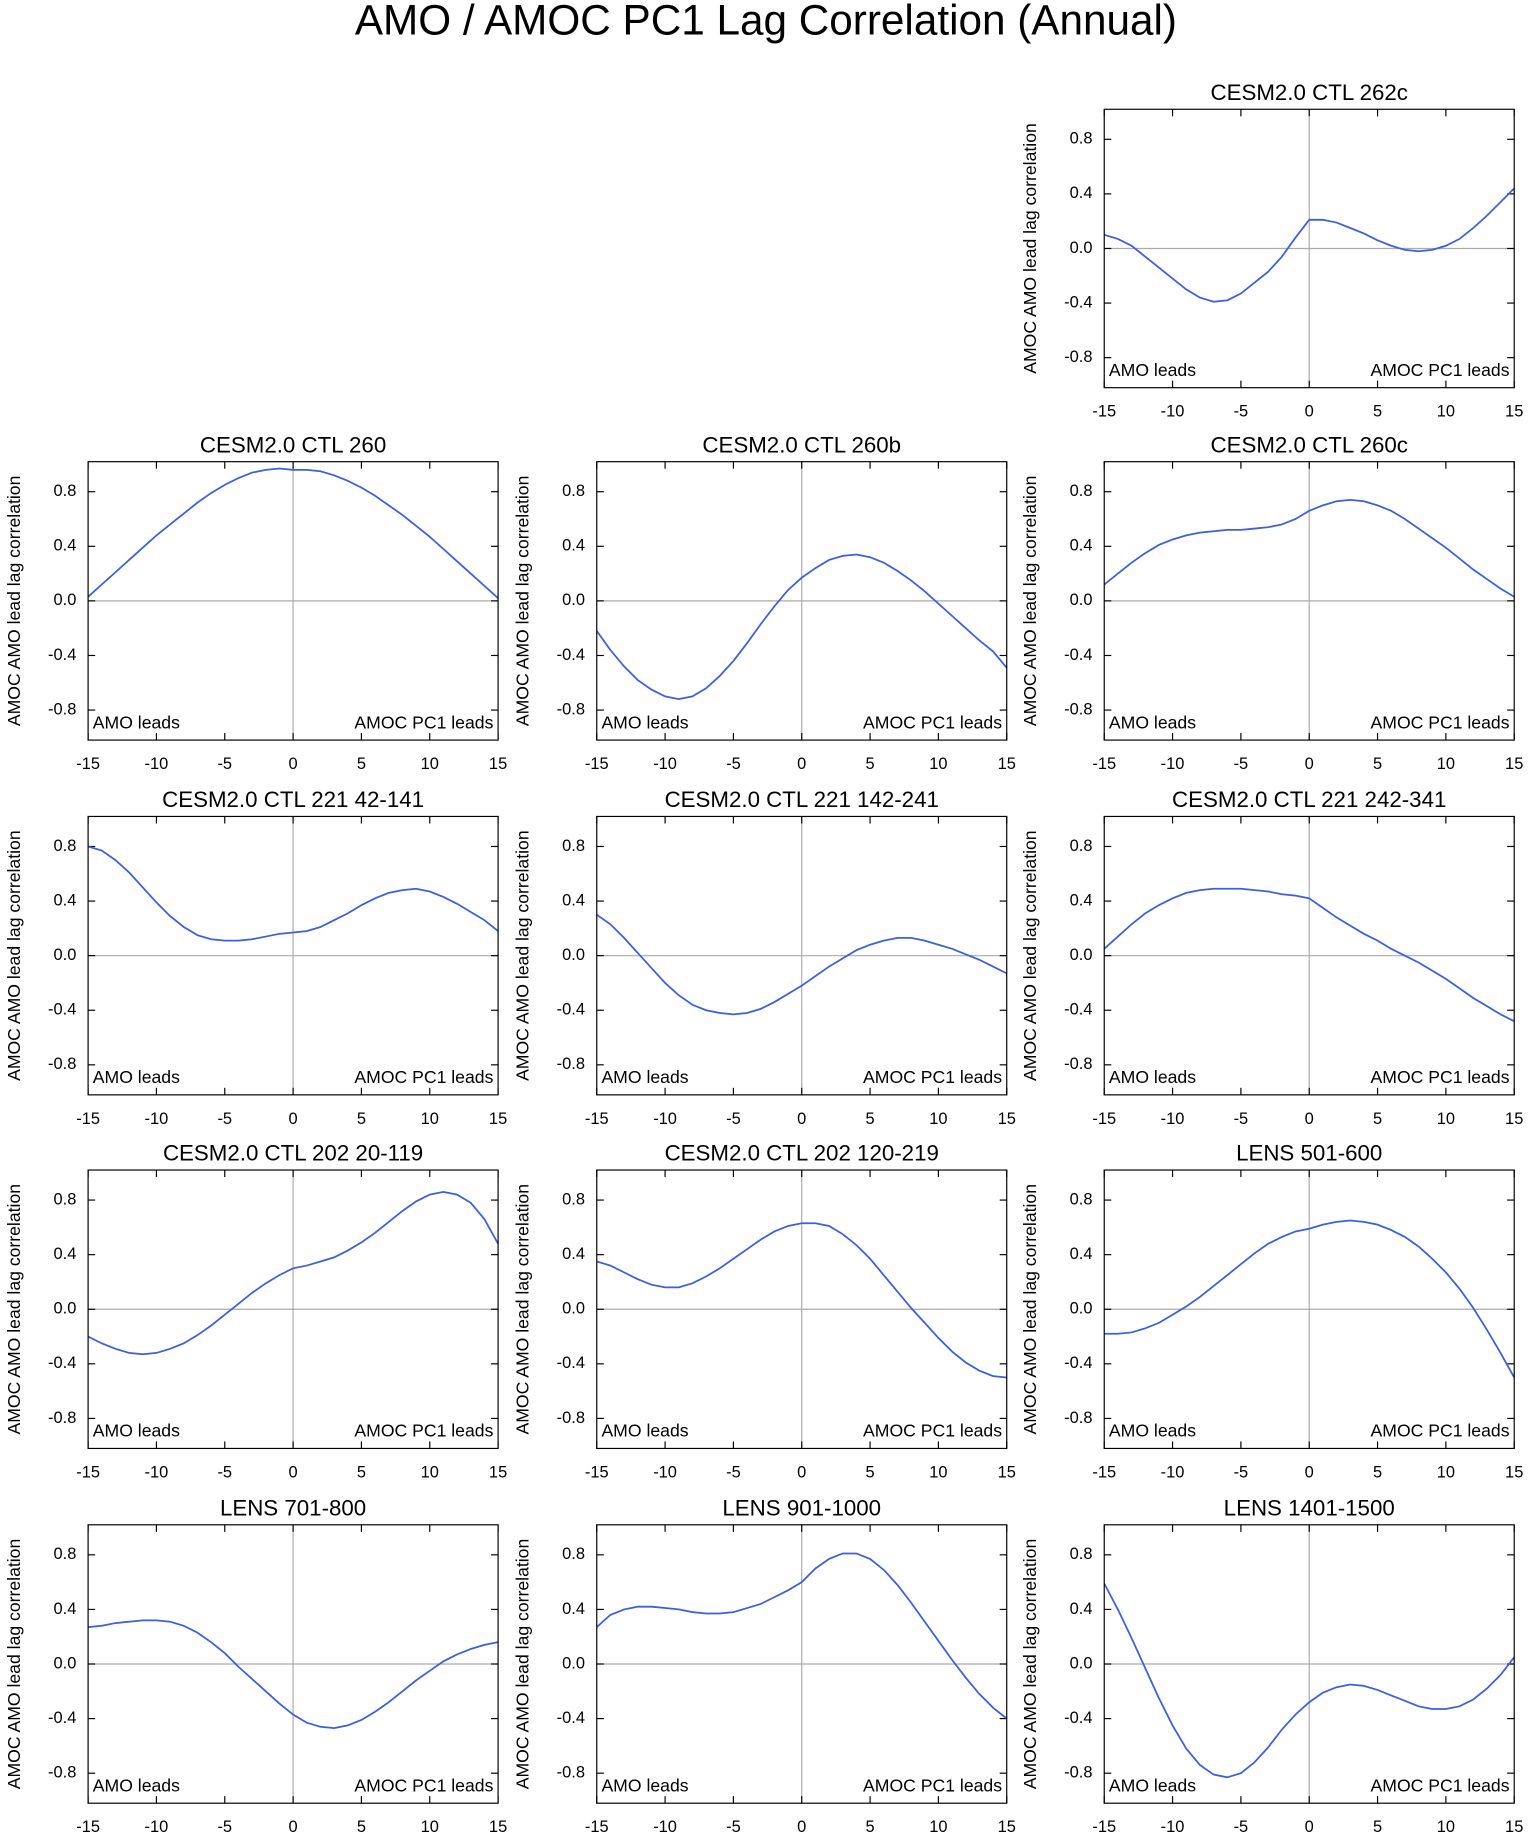 The height and width of the screenshot is (1842, 1533). I want to click on panel-title: LENS 1401-1500, so click(1309, 1507).